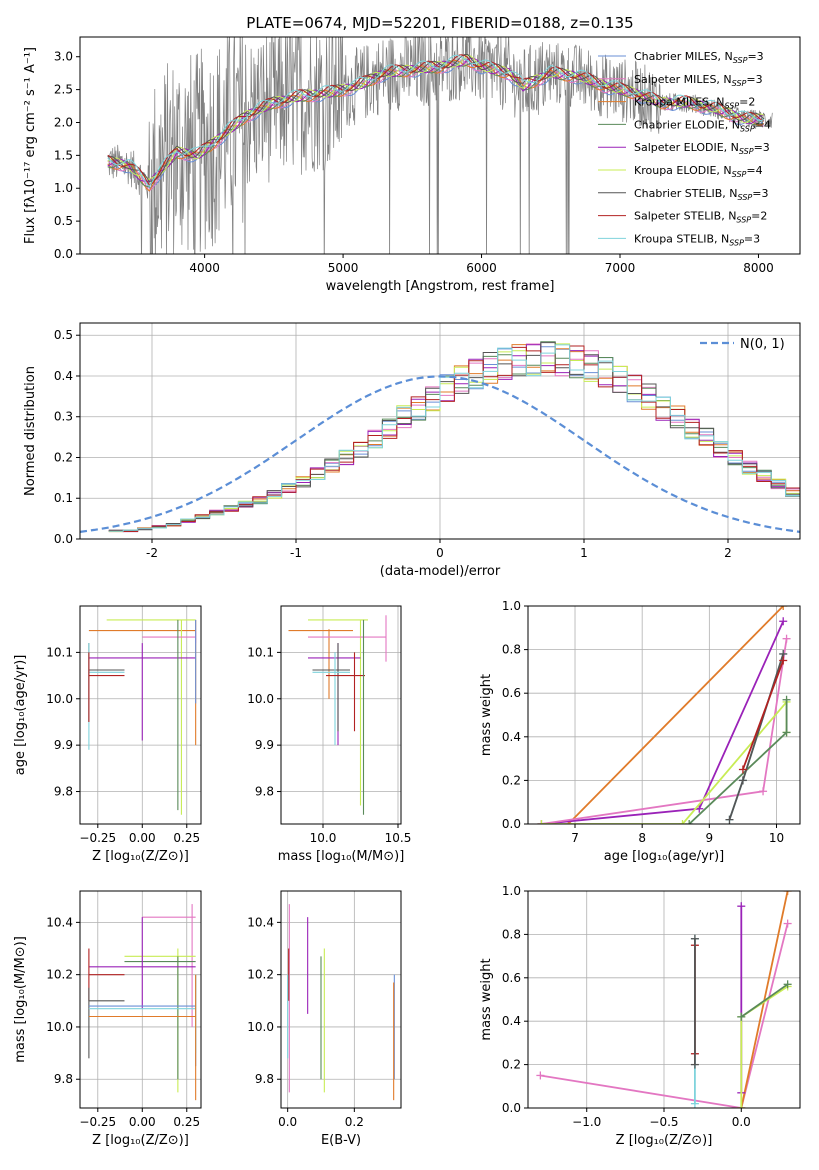 The height and width of the screenshot is (1170, 819). What do you see at coordinates (511, 1021) in the screenshot?
I see `y-tick-label: 0.4` at bounding box center [511, 1021].